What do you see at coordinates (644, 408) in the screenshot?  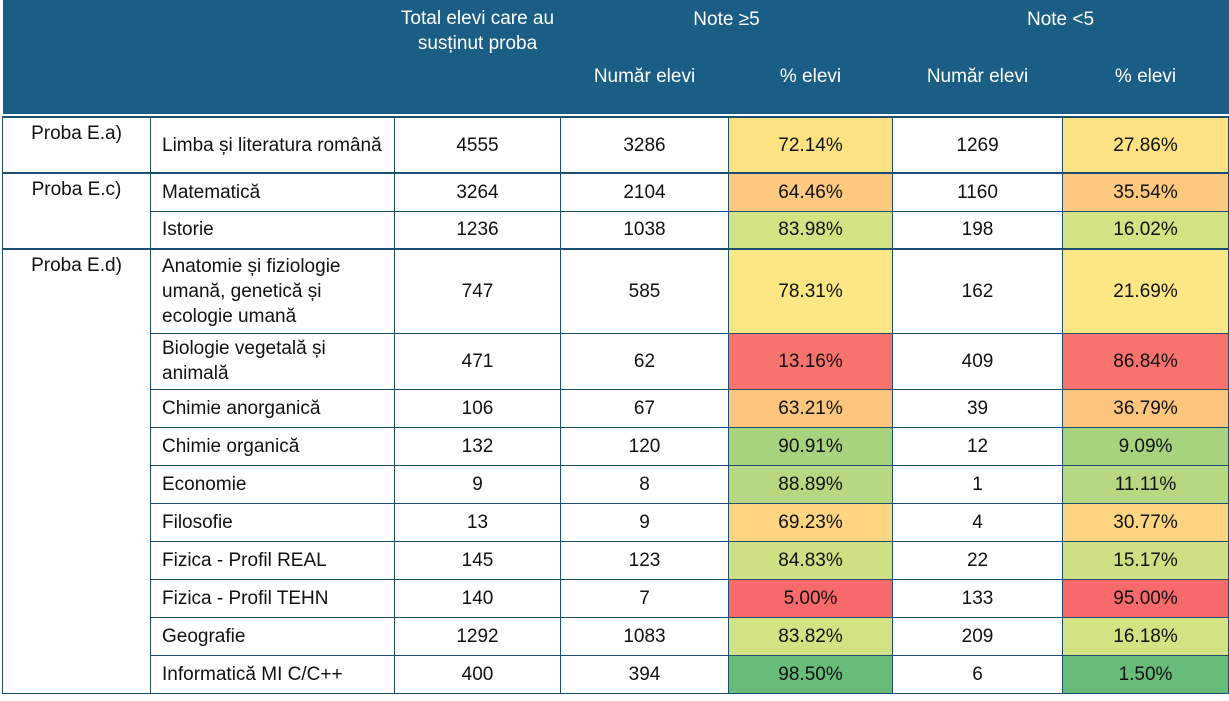 I see `pass-count-cell: 67` at bounding box center [644, 408].